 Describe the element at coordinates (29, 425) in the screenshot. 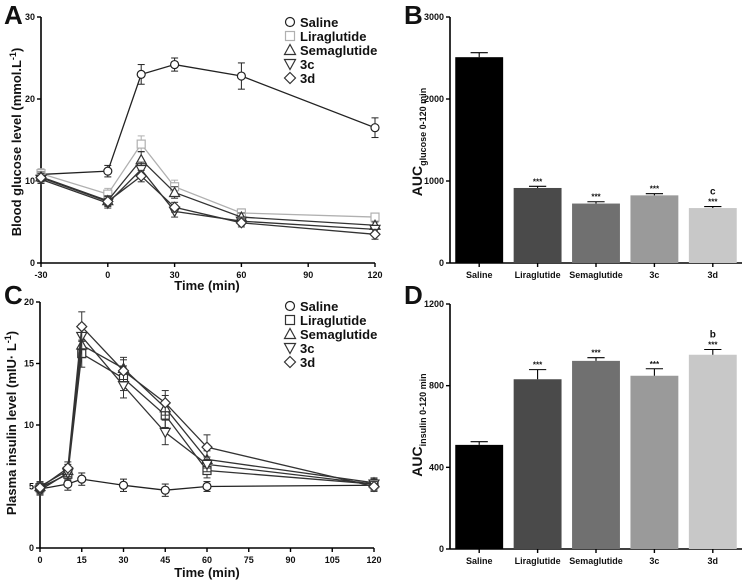

I see `panel-c-y-tick-label: 10` at that location.